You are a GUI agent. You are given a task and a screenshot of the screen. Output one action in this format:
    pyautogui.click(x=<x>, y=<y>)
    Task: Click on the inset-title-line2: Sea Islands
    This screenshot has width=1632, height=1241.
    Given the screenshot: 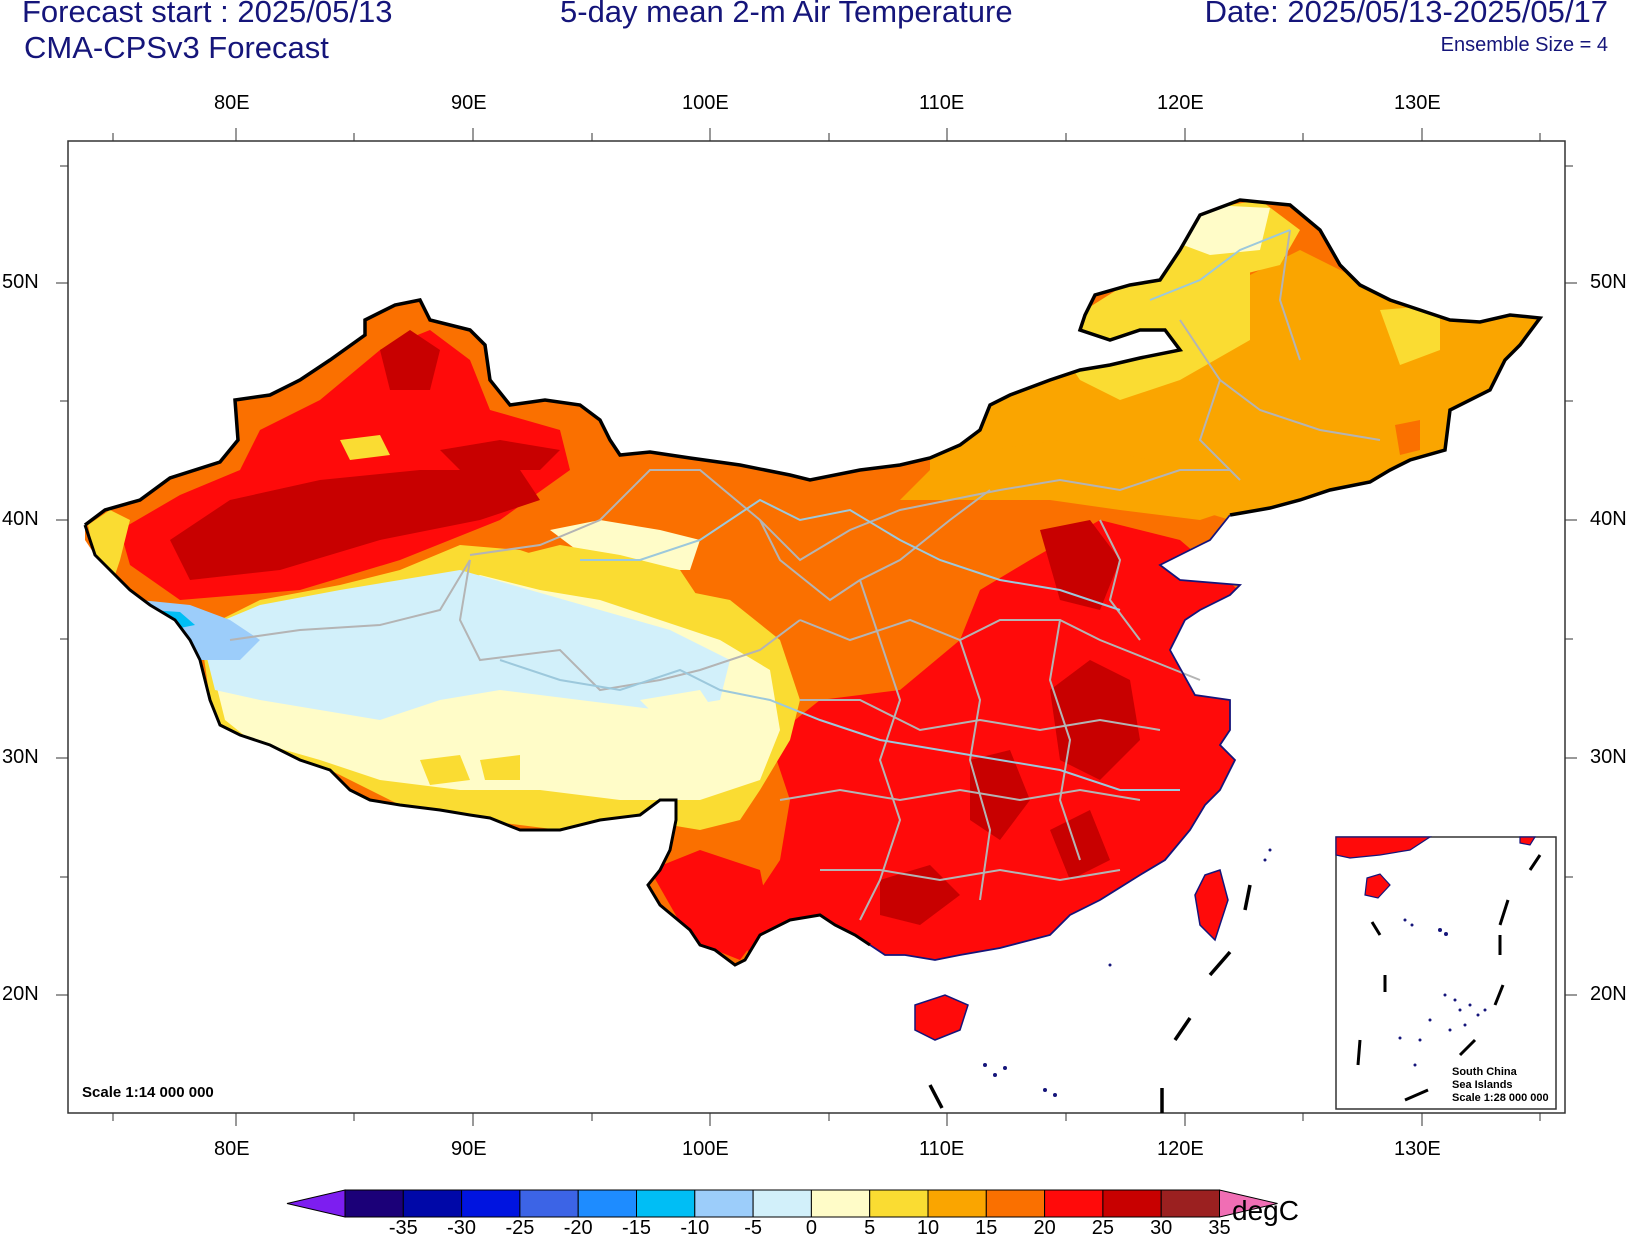 What is the action you would take?
    pyautogui.click(x=1482, y=1085)
    